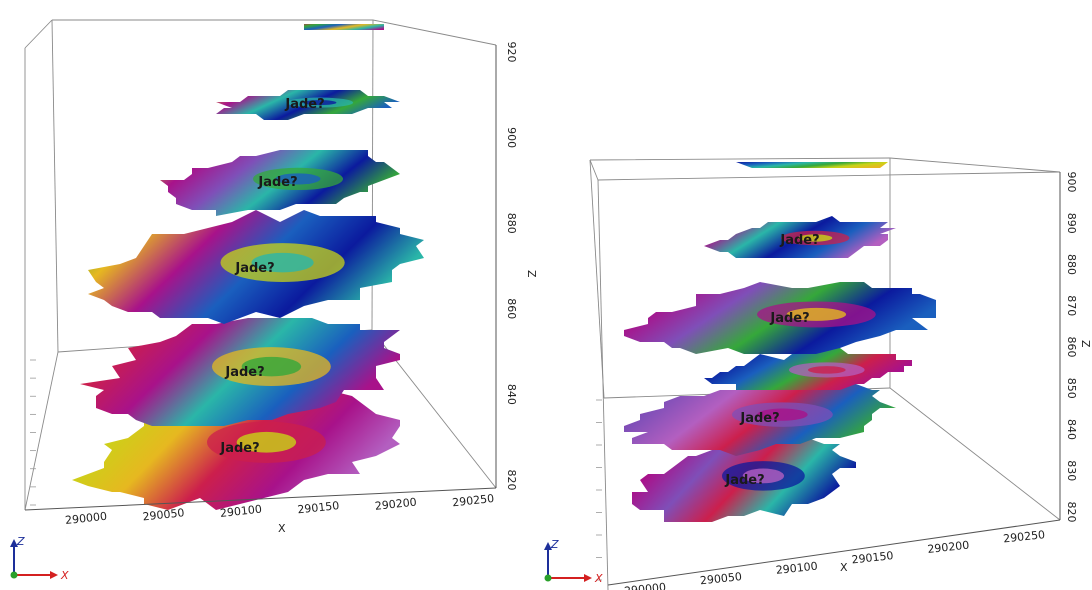 This screenshot has width=1092, height=590. What do you see at coordinates (835, 559) in the screenshot?
I see `right-x-axis: 290000 290050 290100 290150 290200 290250` at bounding box center [835, 559].